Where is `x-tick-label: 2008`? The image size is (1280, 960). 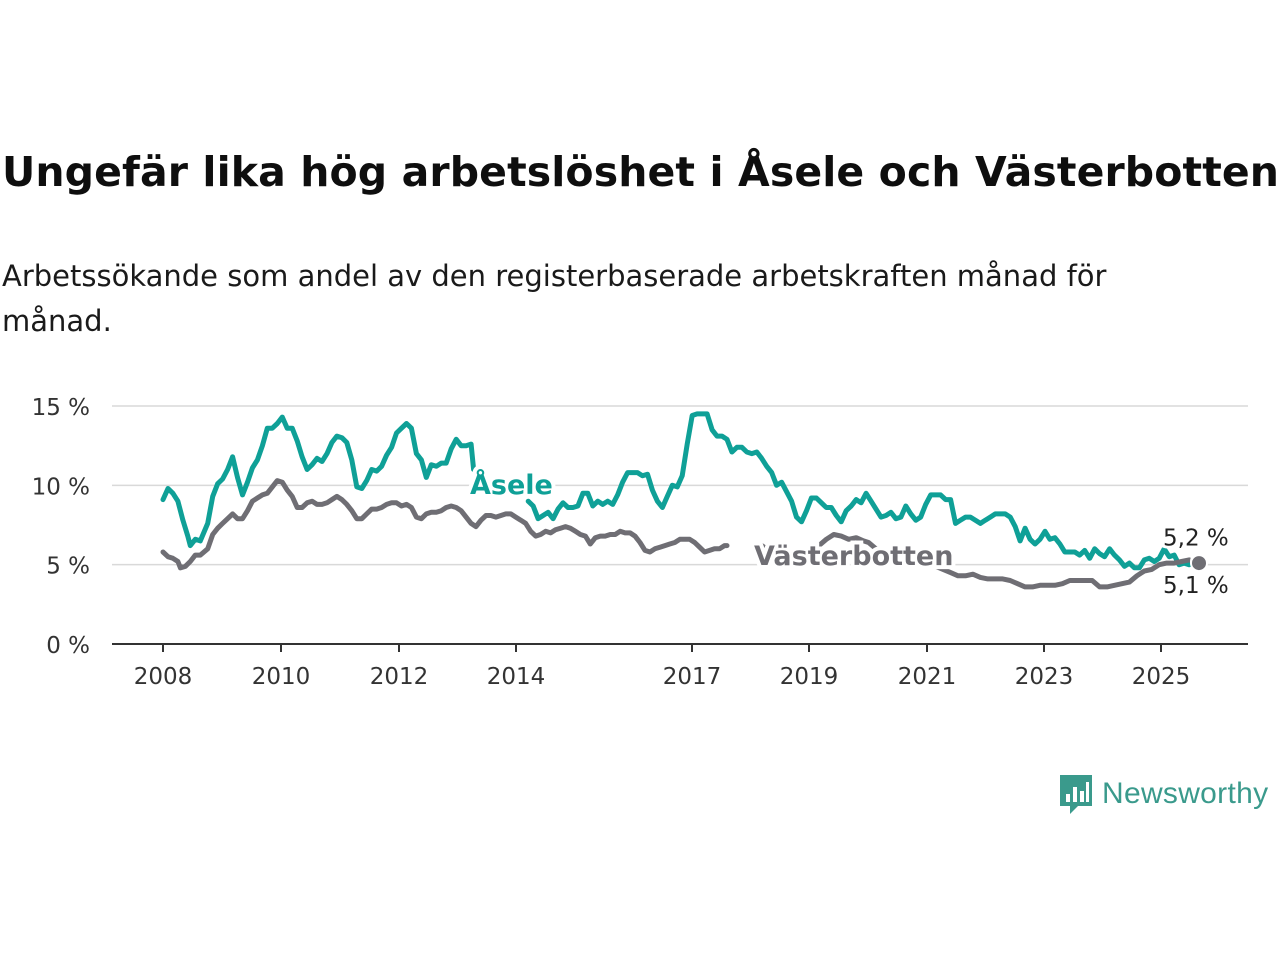 x-tick-label: 2008 is located at coordinates (163, 677).